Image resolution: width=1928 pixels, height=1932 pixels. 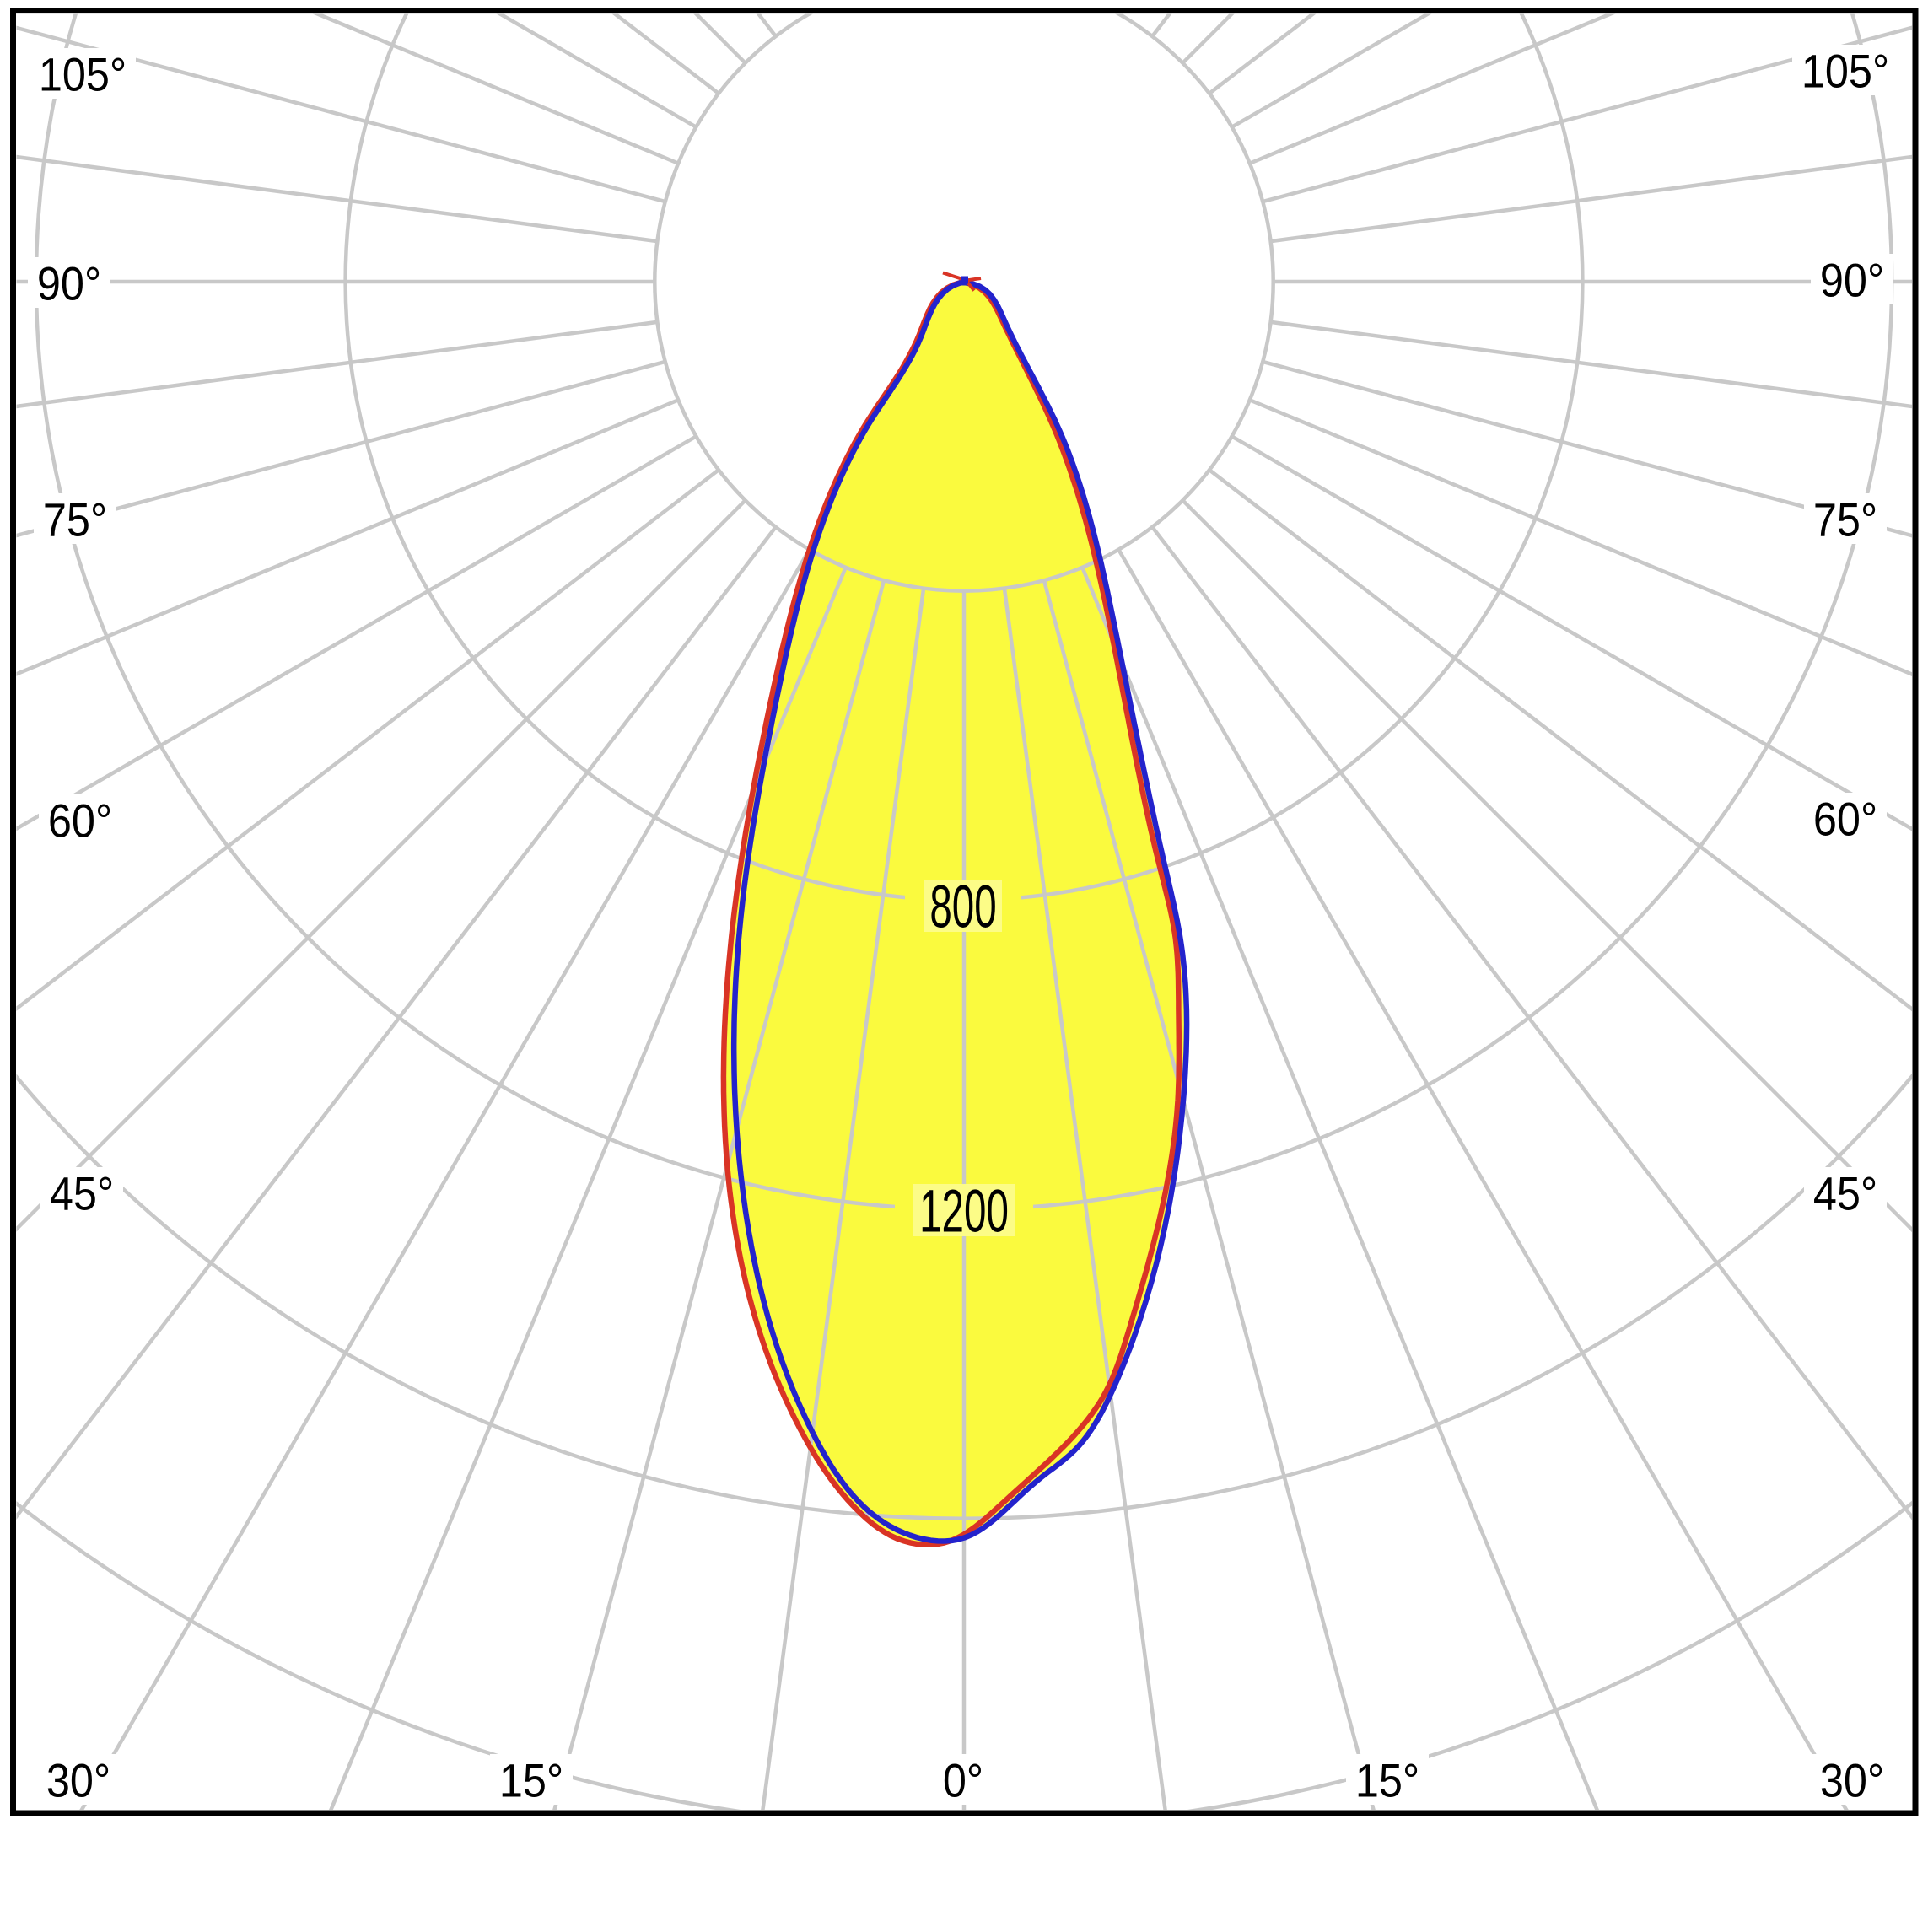 What do you see at coordinates (963, 1781) in the screenshot?
I see `svg-text: 0°` at bounding box center [963, 1781].